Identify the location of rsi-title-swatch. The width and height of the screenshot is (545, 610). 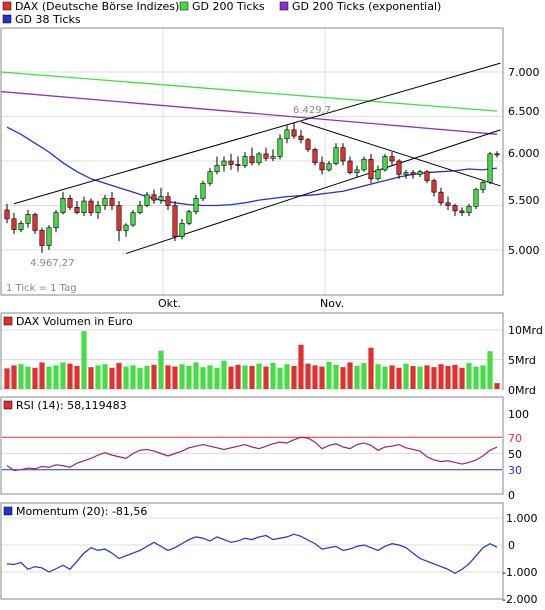
(8, 405).